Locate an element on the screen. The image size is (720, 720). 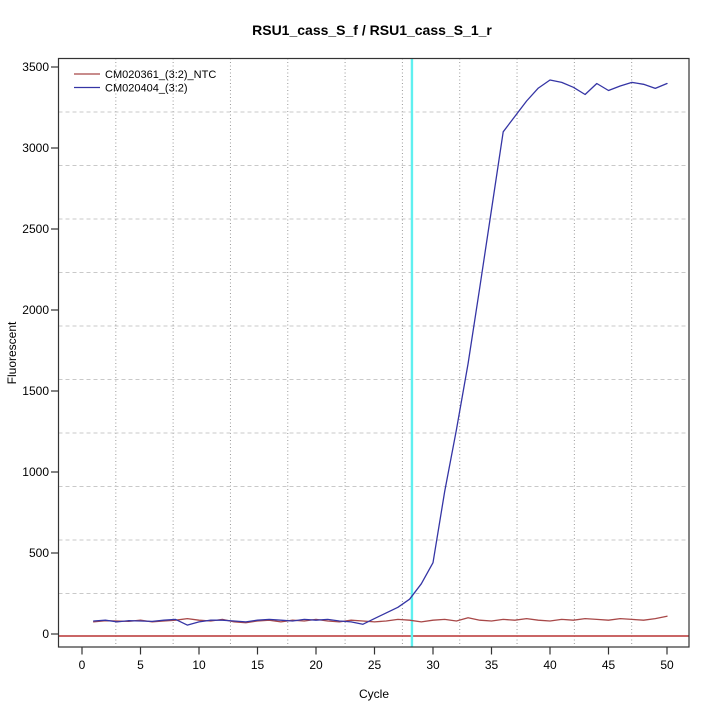
x-tick-label: 30 is located at coordinates (433, 665).